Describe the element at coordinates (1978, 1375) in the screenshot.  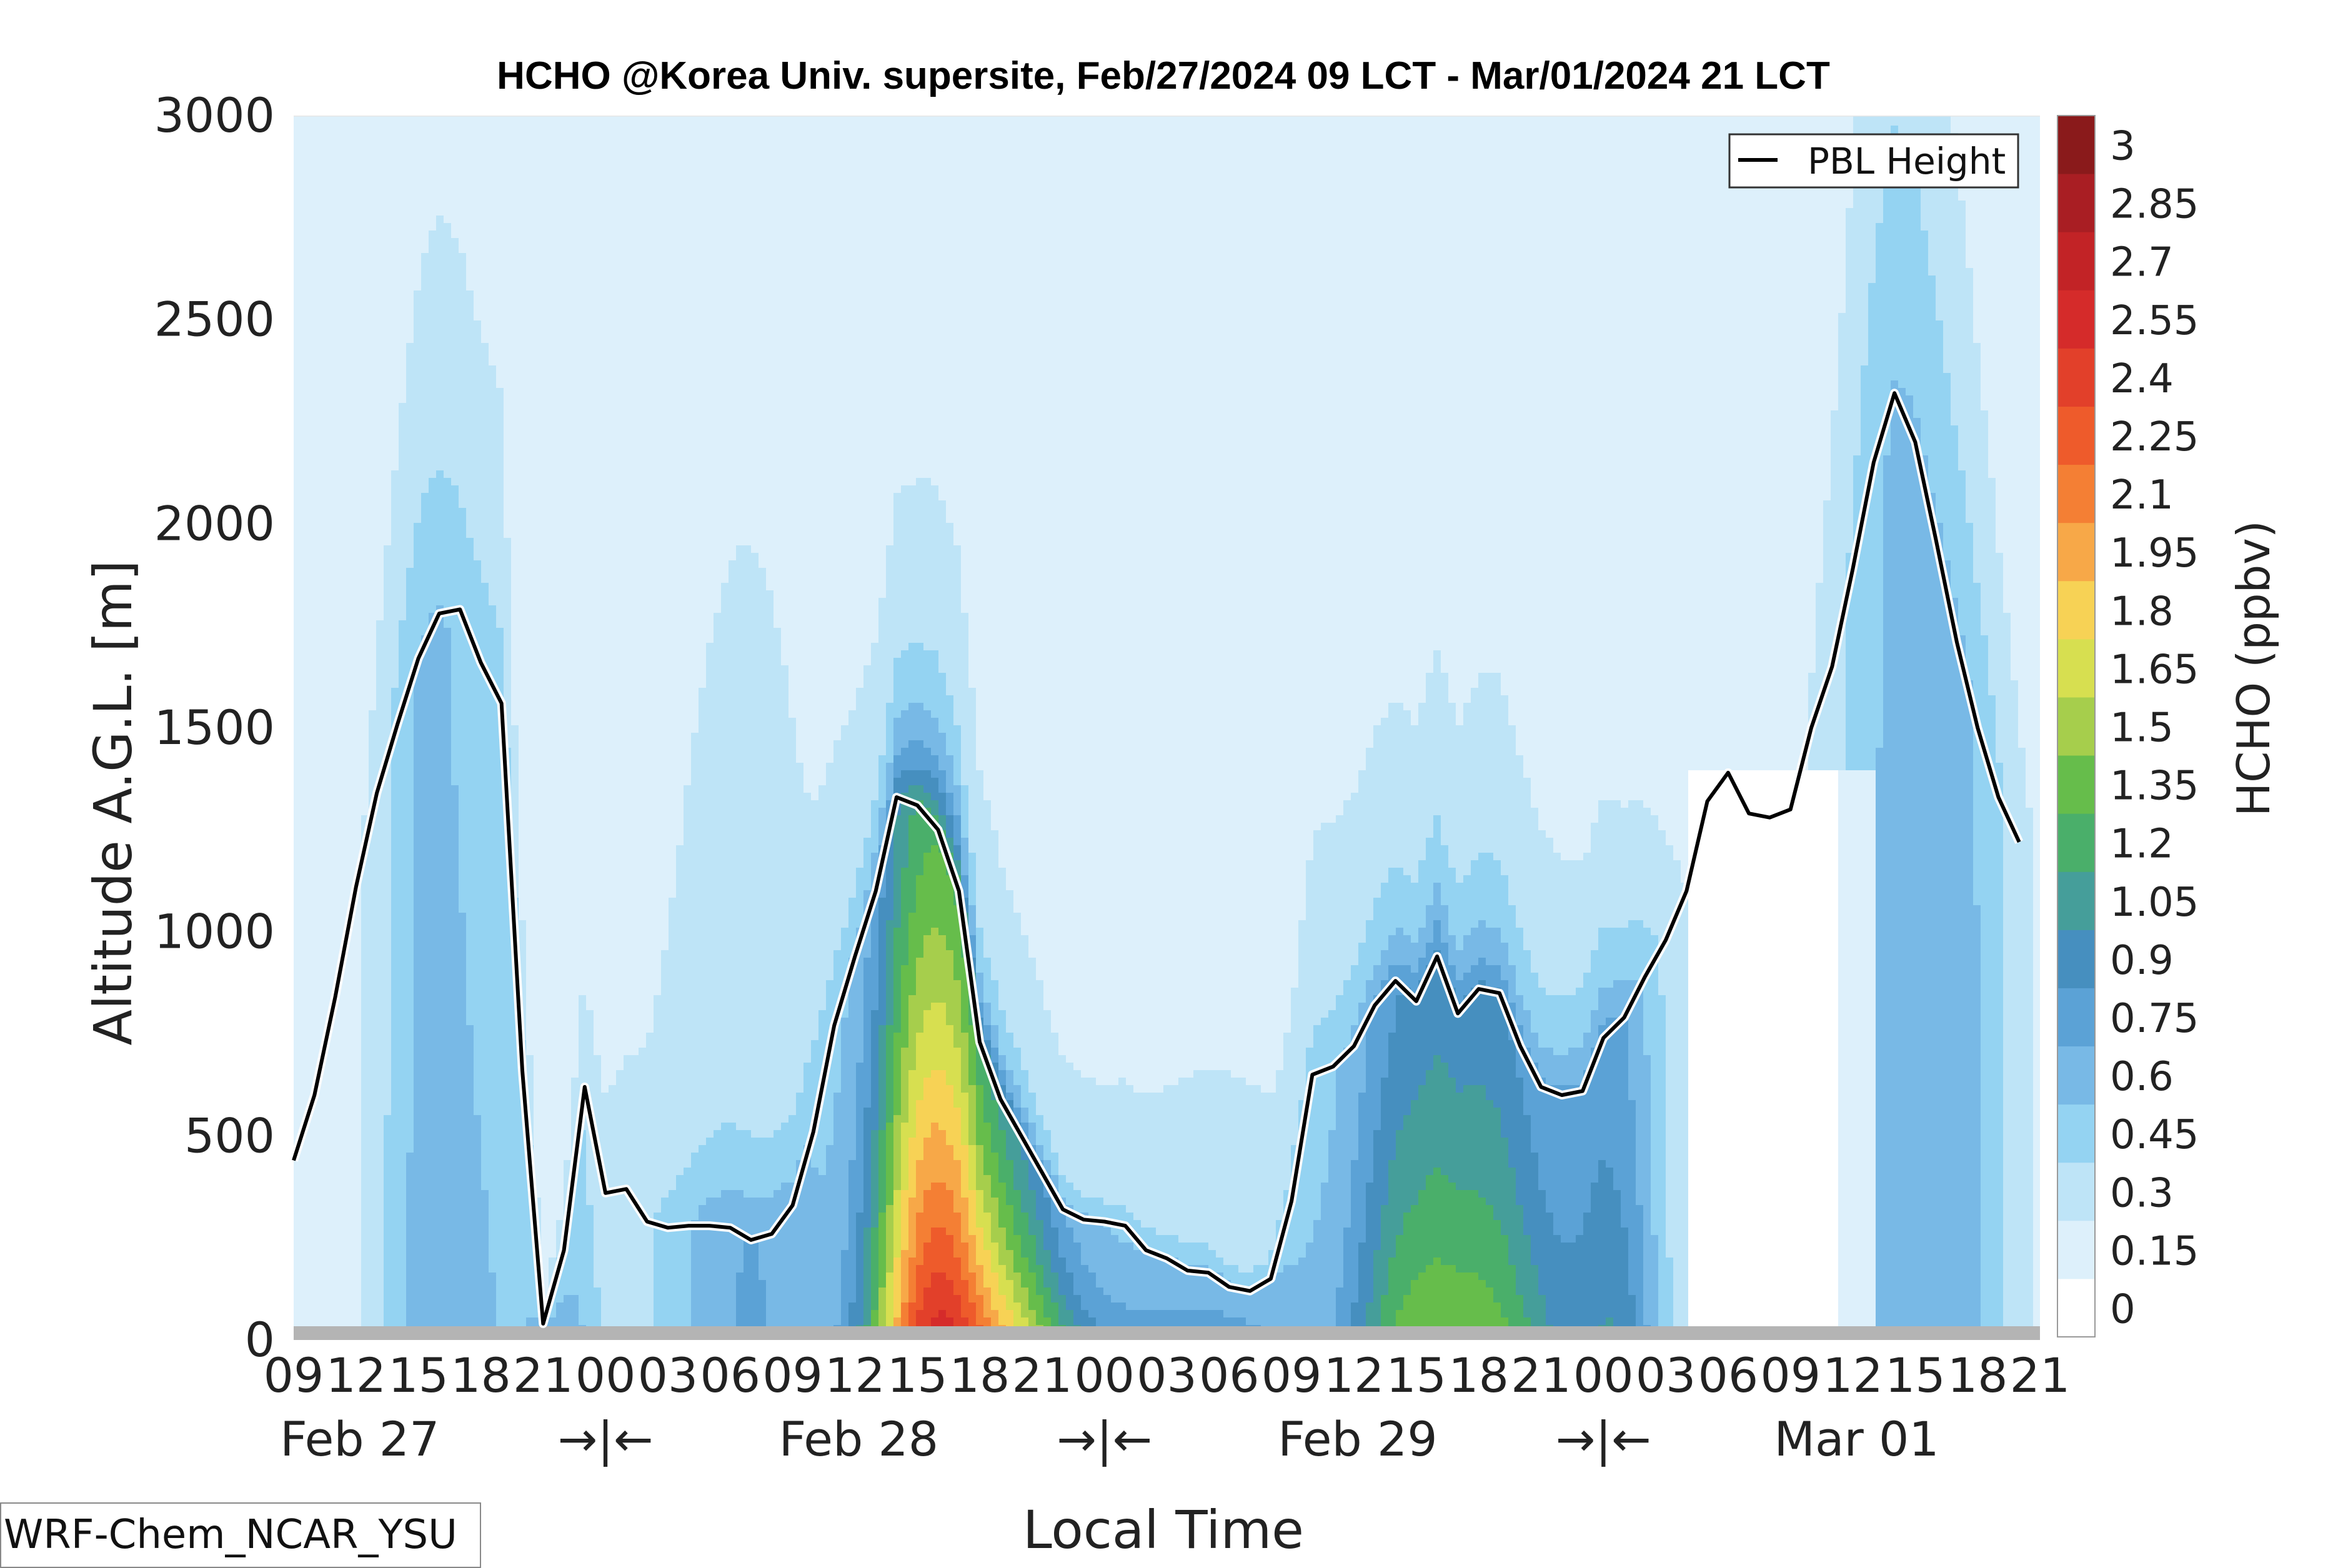
I see `x-tick-label: 18` at that location.